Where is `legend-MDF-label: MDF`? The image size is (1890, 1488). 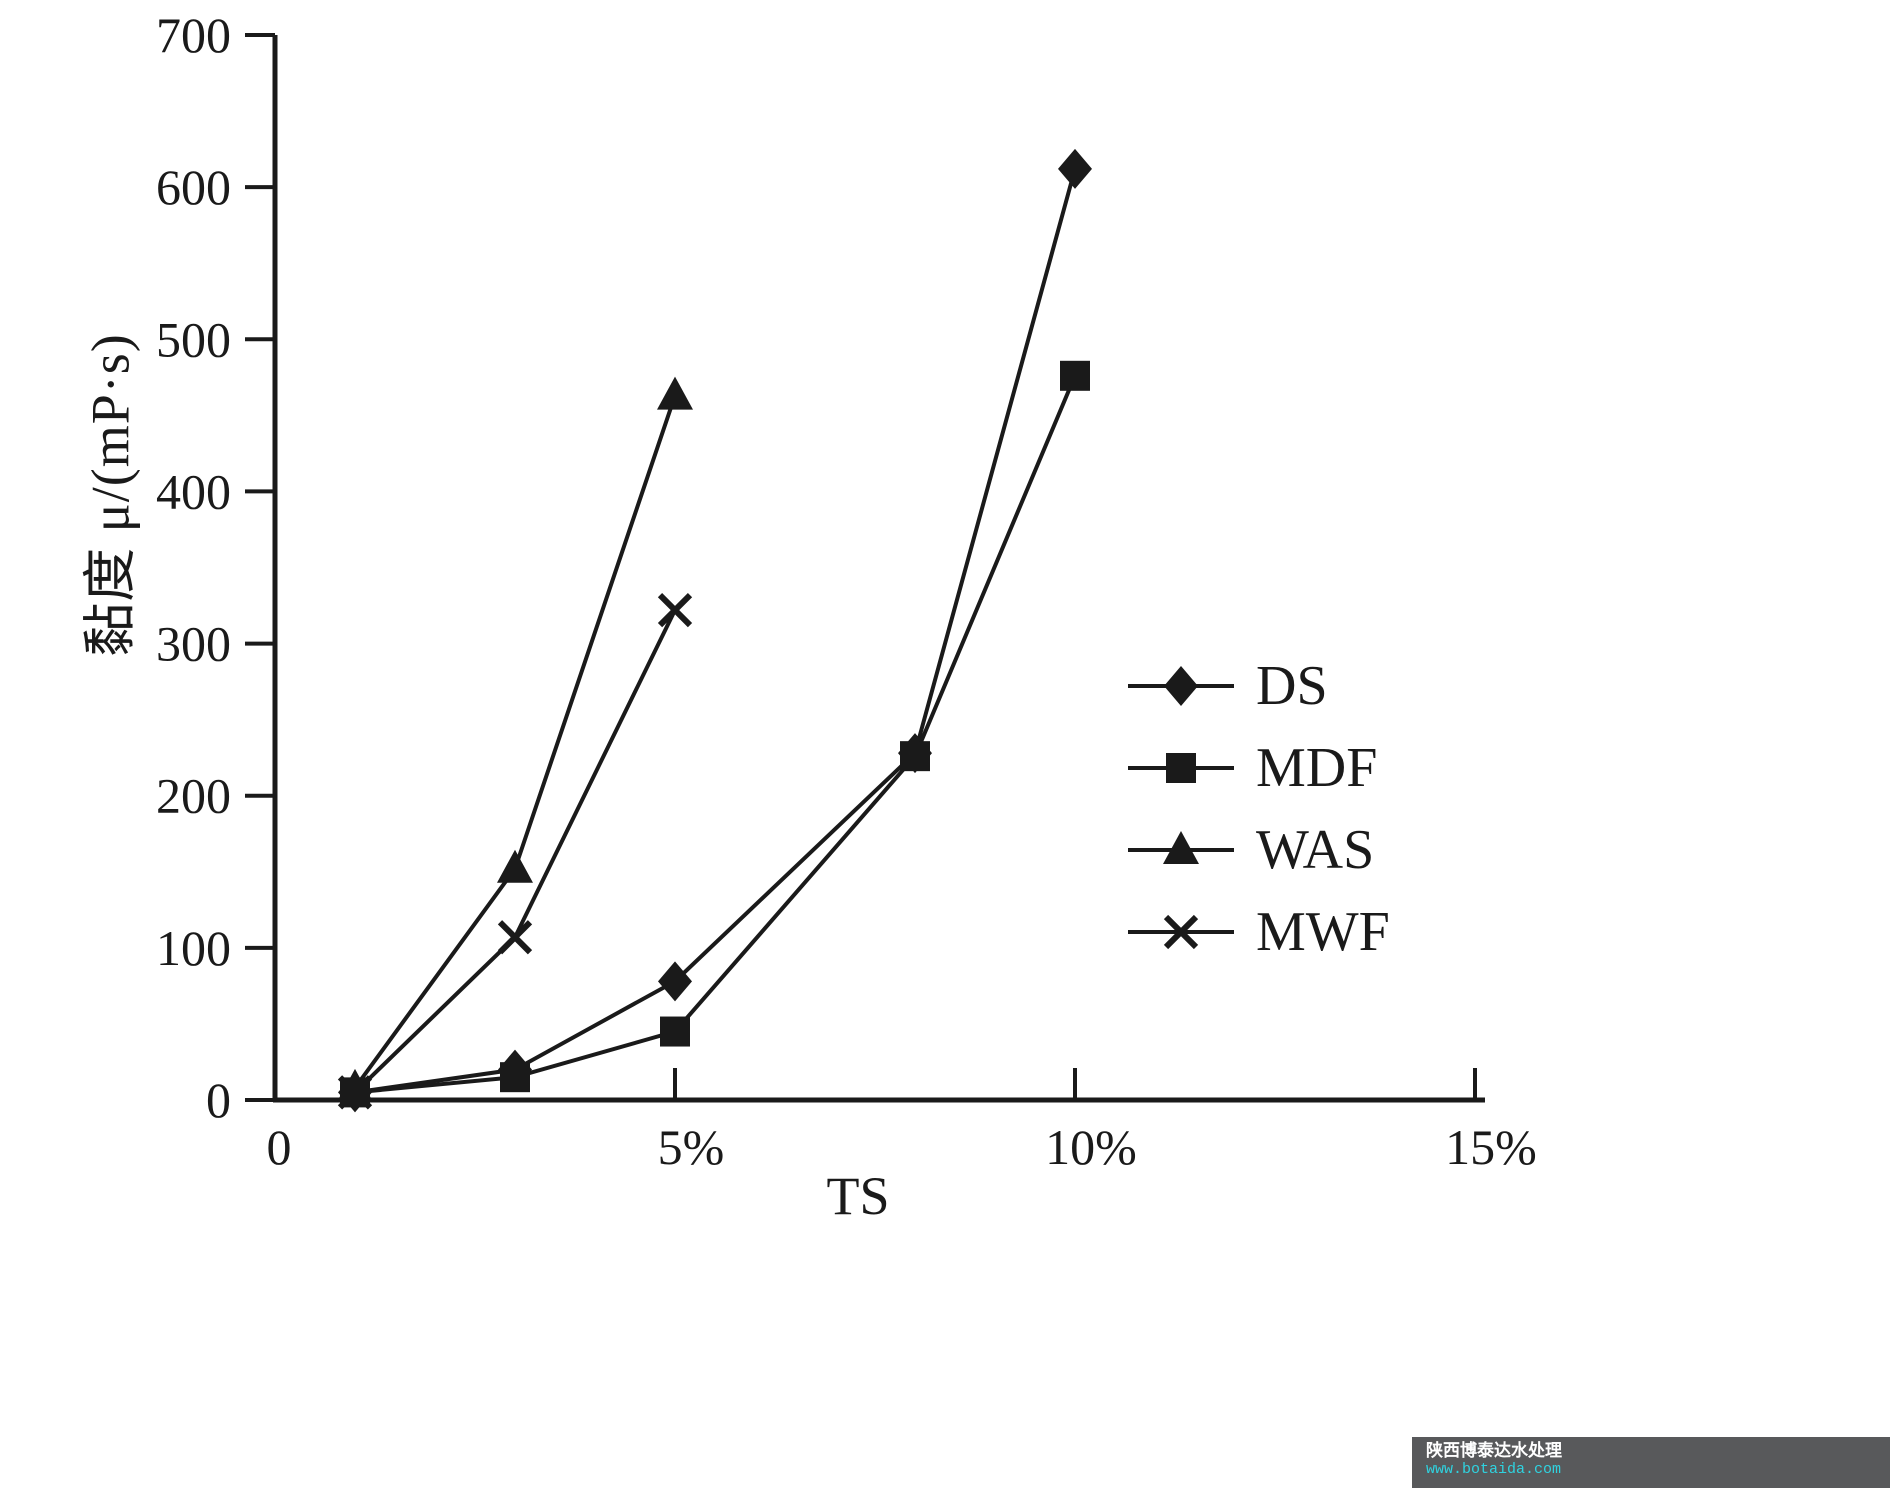
legend-MDF-label: MDF is located at coordinates (1316, 768).